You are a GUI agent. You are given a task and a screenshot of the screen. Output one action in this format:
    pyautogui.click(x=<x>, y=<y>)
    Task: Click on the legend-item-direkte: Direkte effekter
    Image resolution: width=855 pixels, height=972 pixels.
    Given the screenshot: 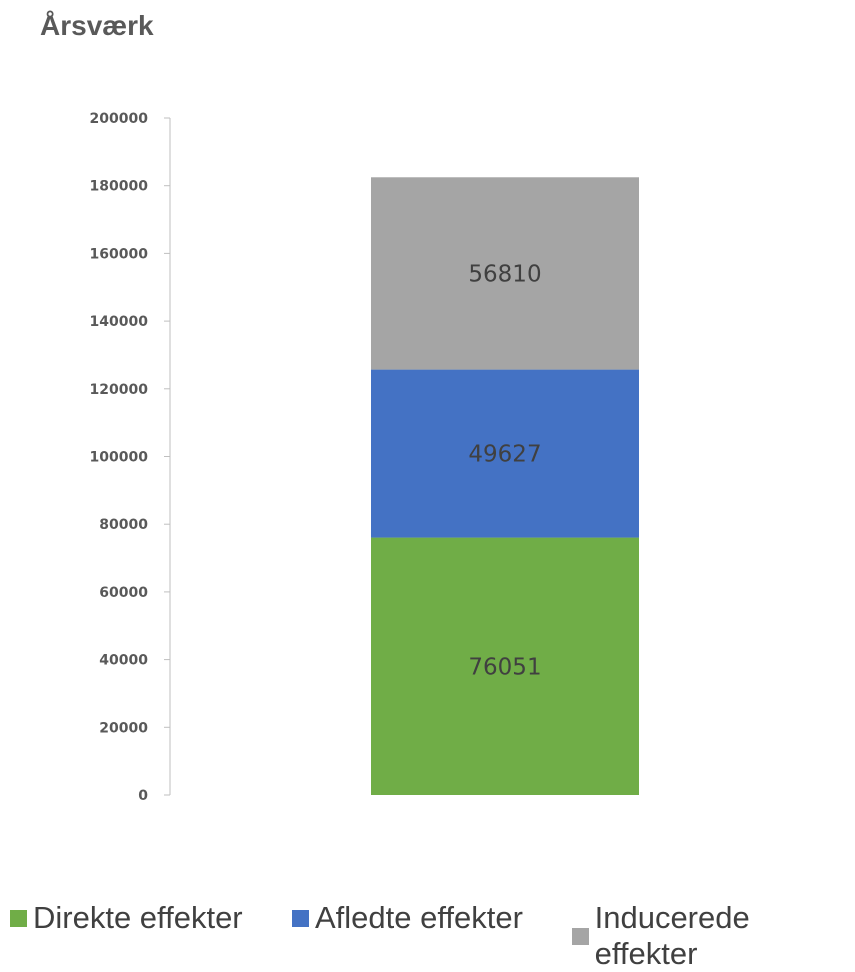 What is the action you would take?
    pyautogui.click(x=126, y=918)
    